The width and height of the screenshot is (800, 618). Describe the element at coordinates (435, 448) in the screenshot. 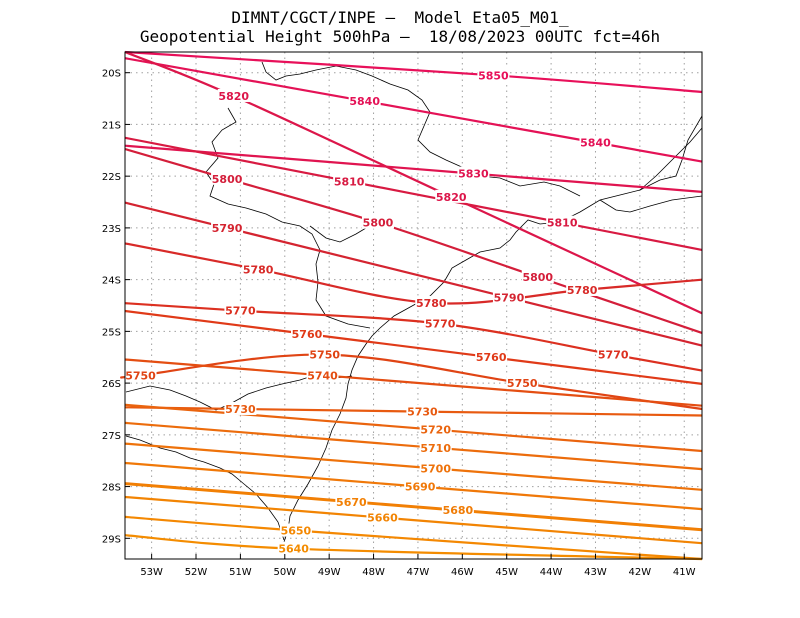

I see `contour-label: 5710` at that location.